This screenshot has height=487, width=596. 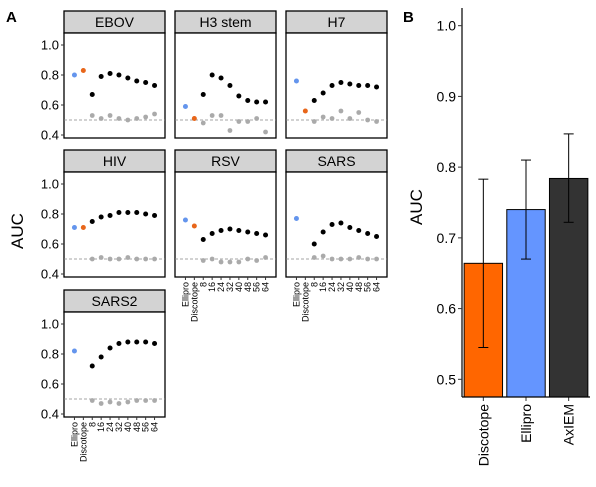 What do you see at coordinates (225, 161) in the screenshot?
I see `facet-title: RSV` at bounding box center [225, 161].